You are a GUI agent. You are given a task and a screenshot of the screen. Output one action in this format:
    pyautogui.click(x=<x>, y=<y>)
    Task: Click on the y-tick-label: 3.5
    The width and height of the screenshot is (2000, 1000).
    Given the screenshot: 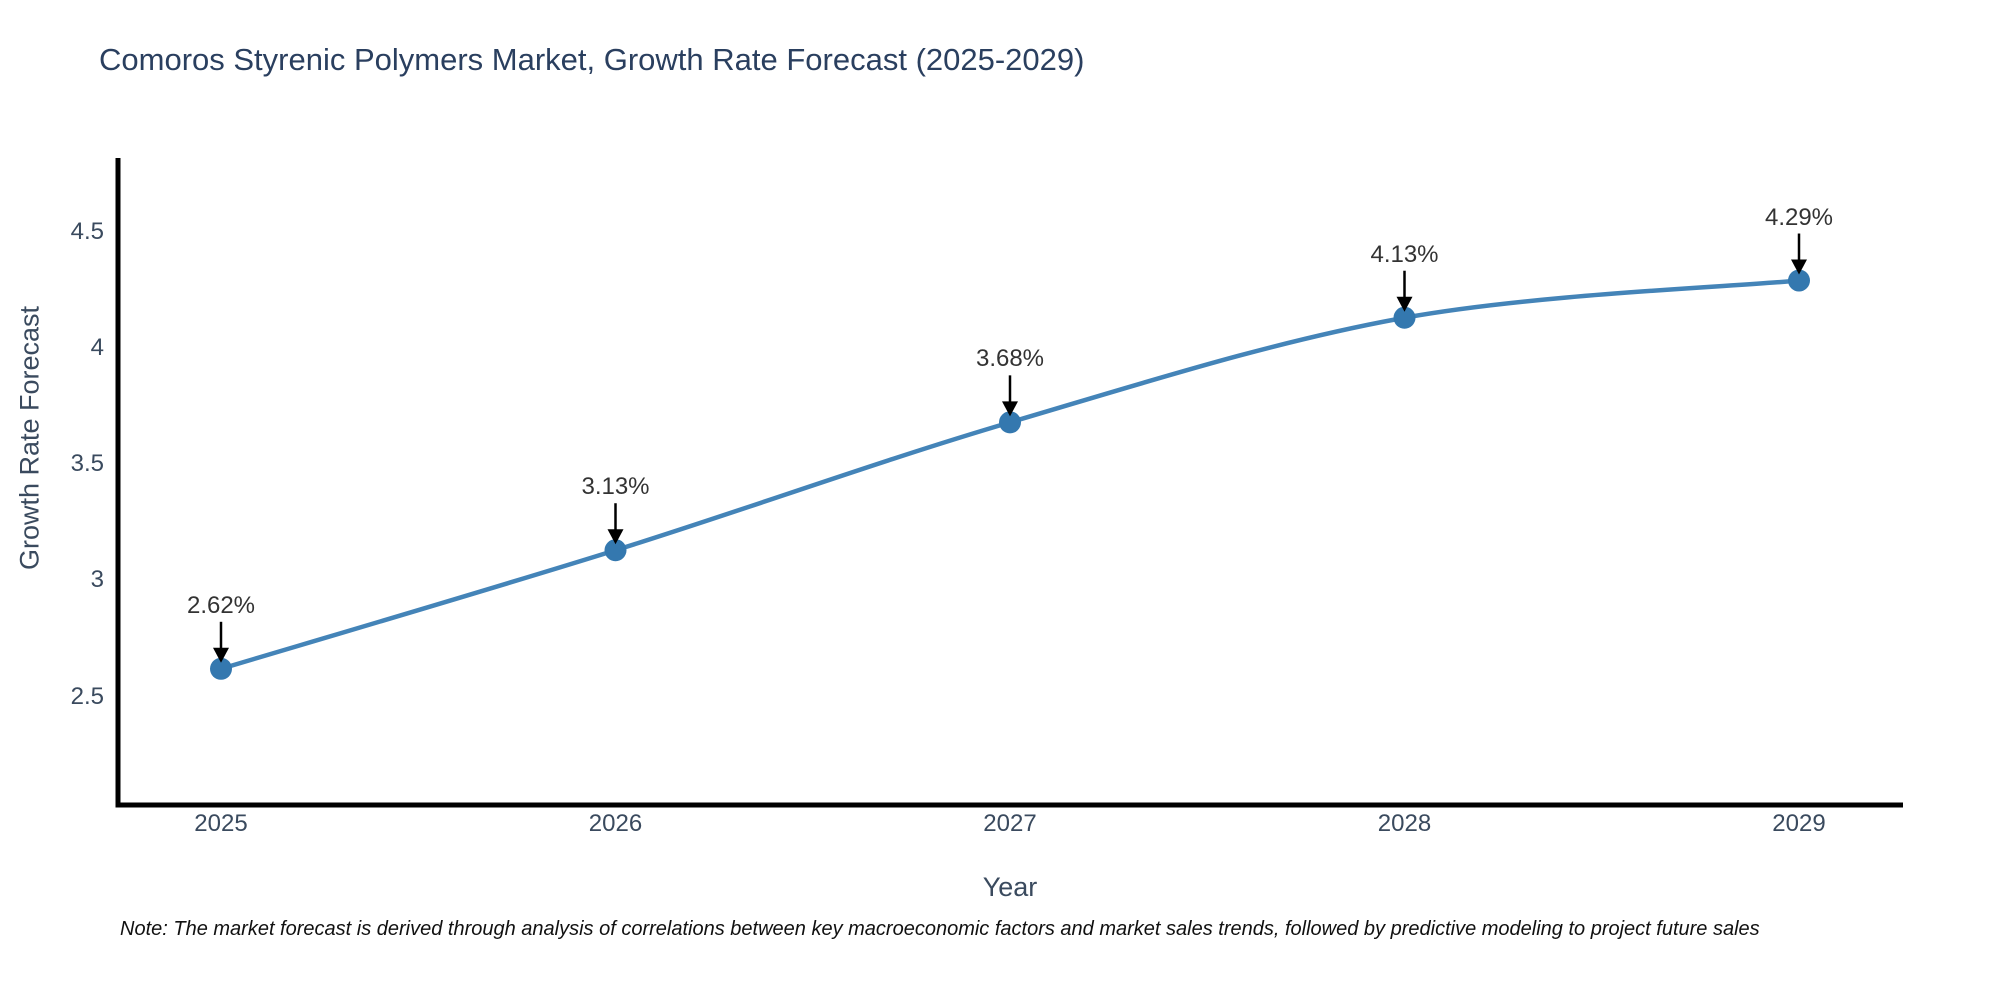 What is the action you would take?
    pyautogui.click(x=87, y=464)
    